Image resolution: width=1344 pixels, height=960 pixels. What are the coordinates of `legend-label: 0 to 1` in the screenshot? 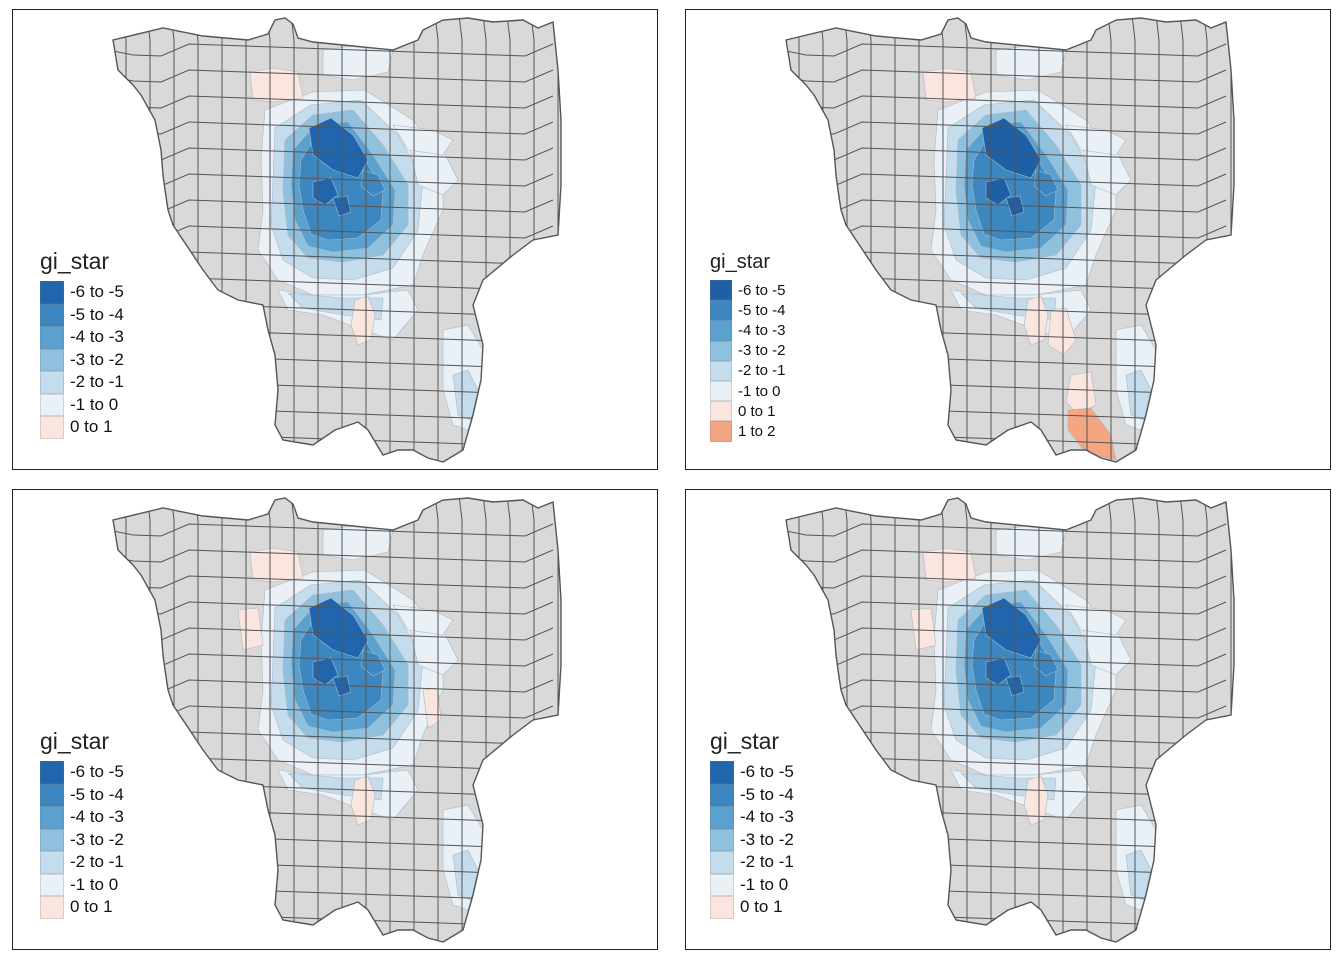 It's located at (91, 907).